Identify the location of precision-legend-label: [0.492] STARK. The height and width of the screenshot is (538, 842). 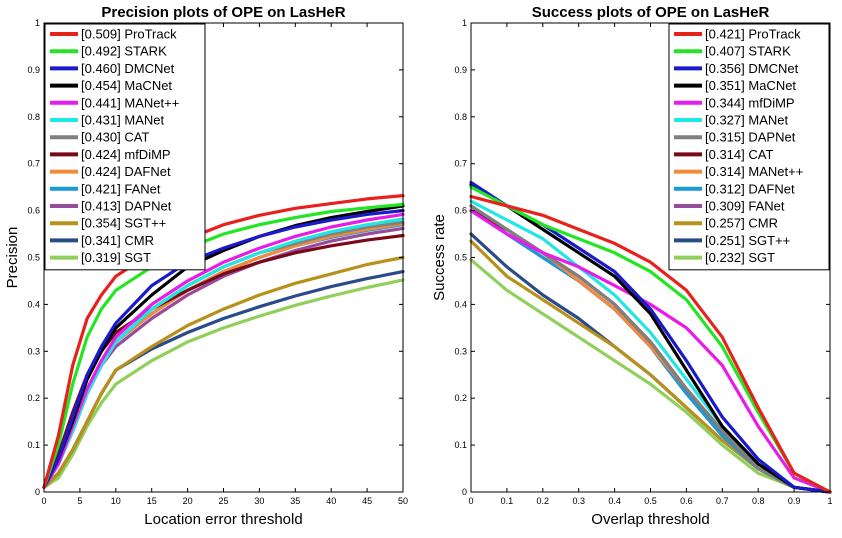
(124, 51).